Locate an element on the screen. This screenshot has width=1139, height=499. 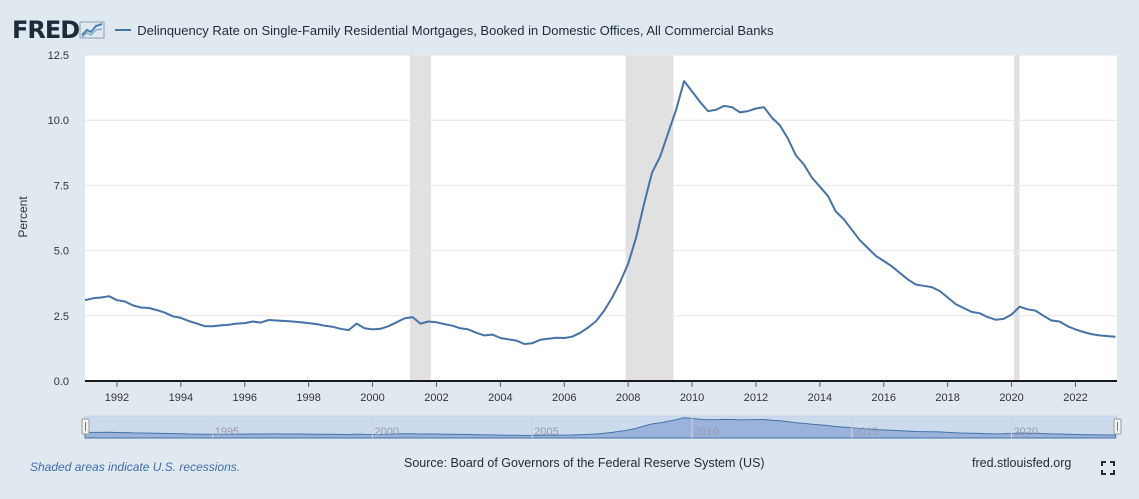
navigator-area is located at coordinates (600, 428).